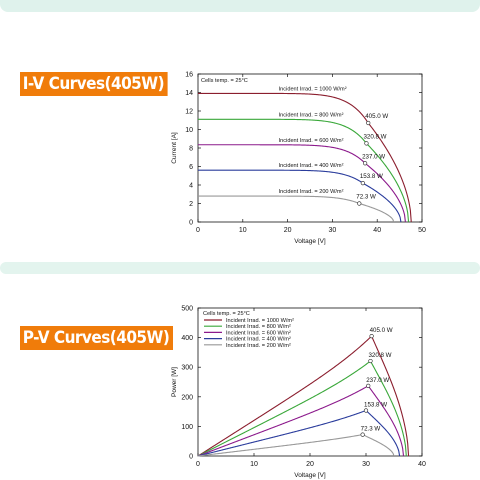 The height and width of the screenshot is (480, 480). Describe the element at coordinates (174, 148) in the screenshot. I see `y-axis-label: Current [A]` at that location.